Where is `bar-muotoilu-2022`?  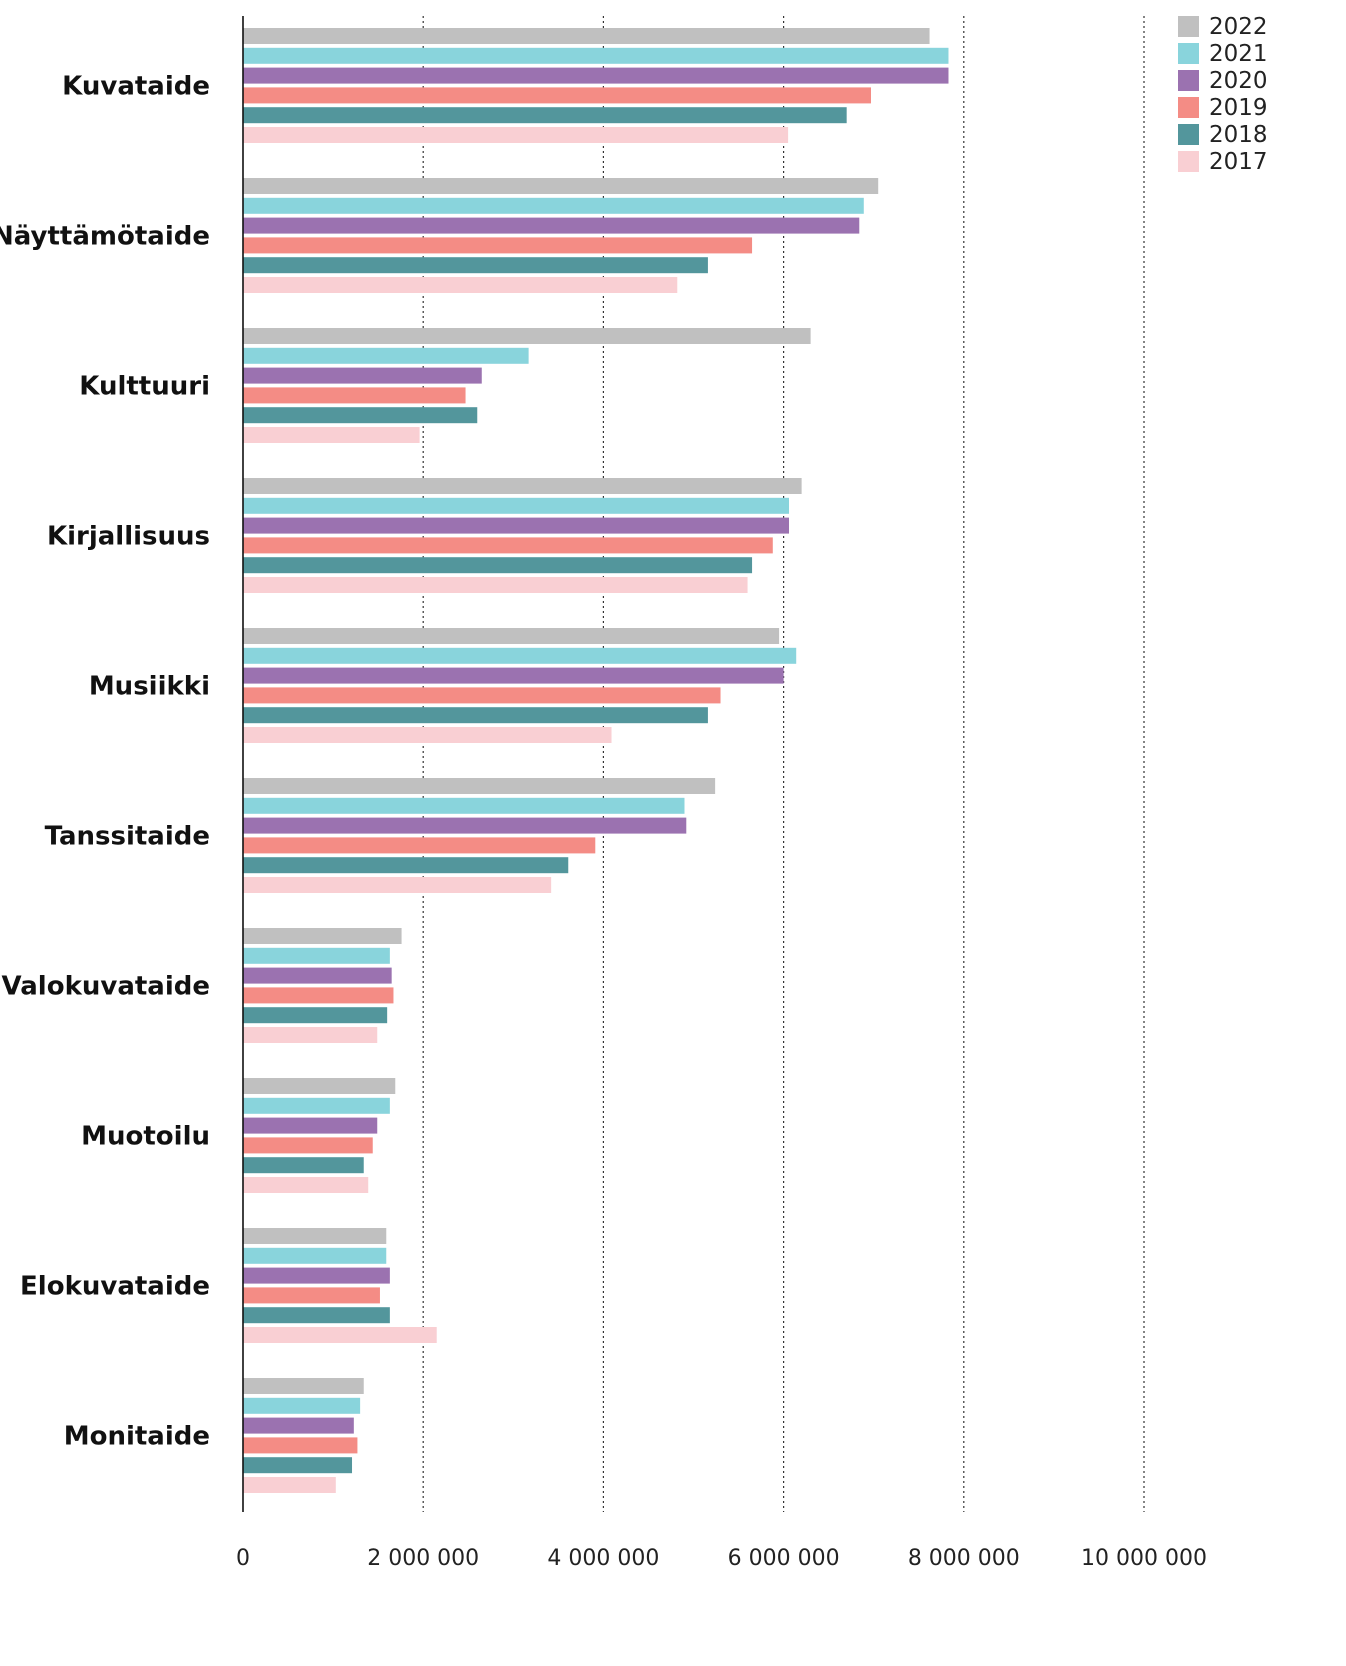 bar-muotoilu-2022 is located at coordinates (319, 1086).